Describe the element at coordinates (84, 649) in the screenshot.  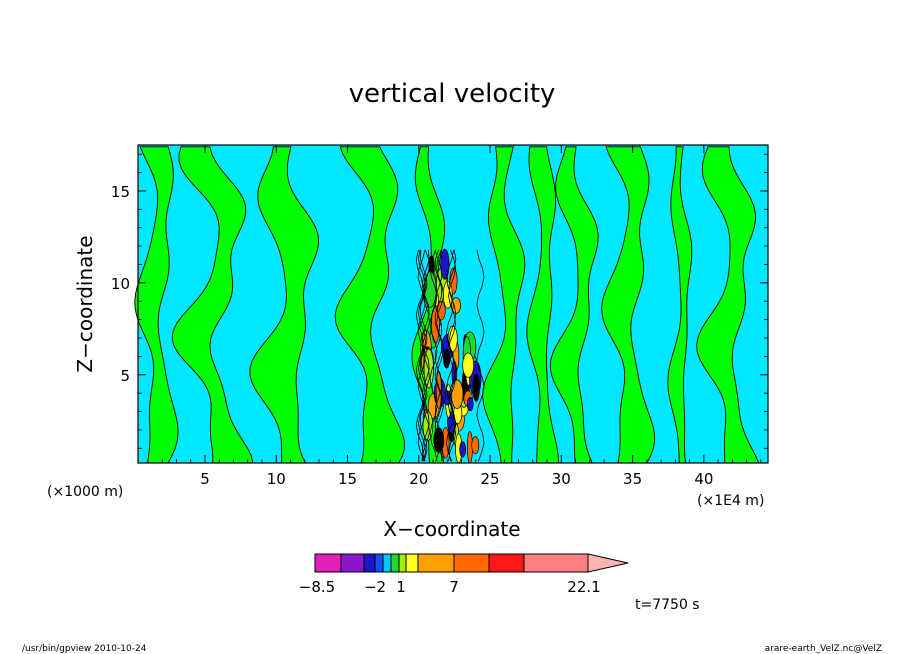
I see `footer-left: /usr/bin/gpview 2010-10-24` at that location.